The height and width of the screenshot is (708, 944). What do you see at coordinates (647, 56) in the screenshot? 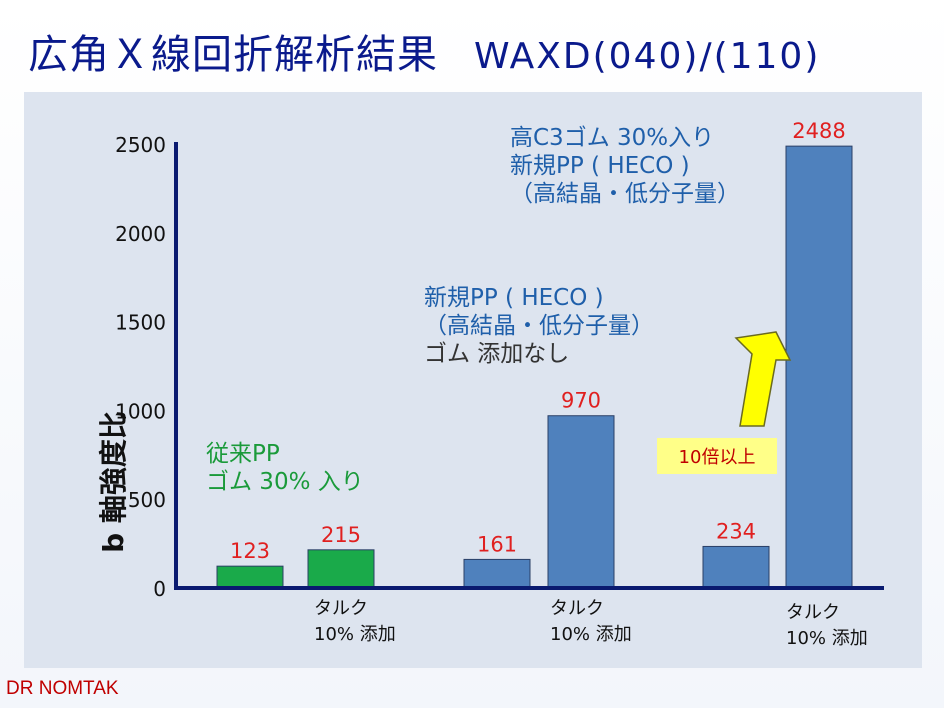
I see `title-sub: WAXD(040)/(110)` at bounding box center [647, 56].